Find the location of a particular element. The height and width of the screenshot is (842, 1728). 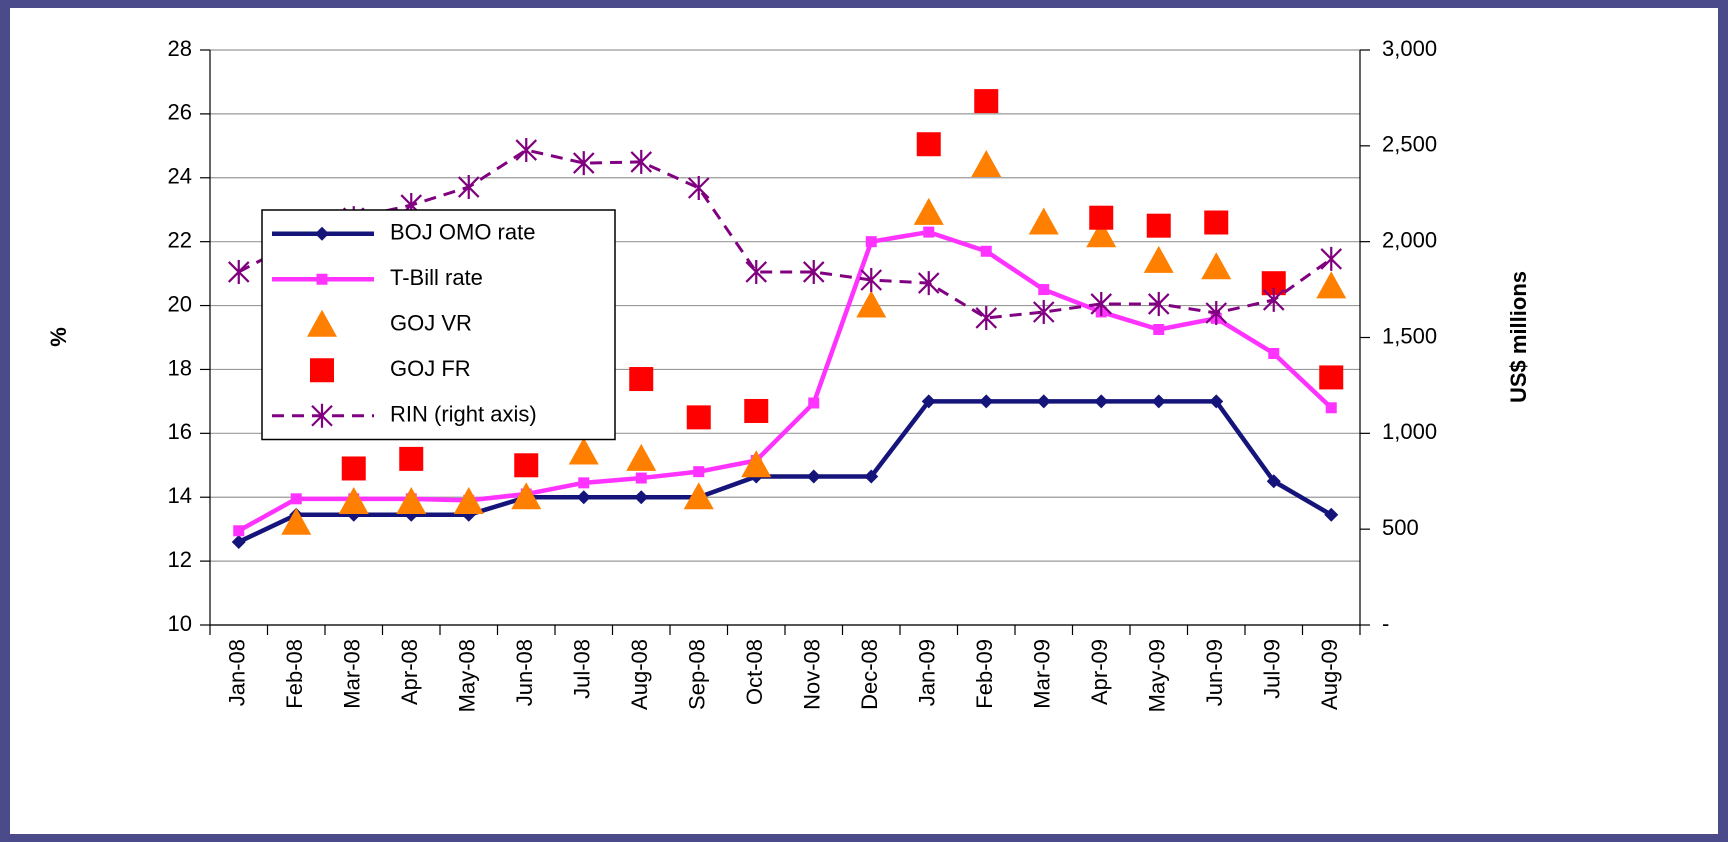

x-tick-label: Jun-08 is located at coordinates (524, 672).